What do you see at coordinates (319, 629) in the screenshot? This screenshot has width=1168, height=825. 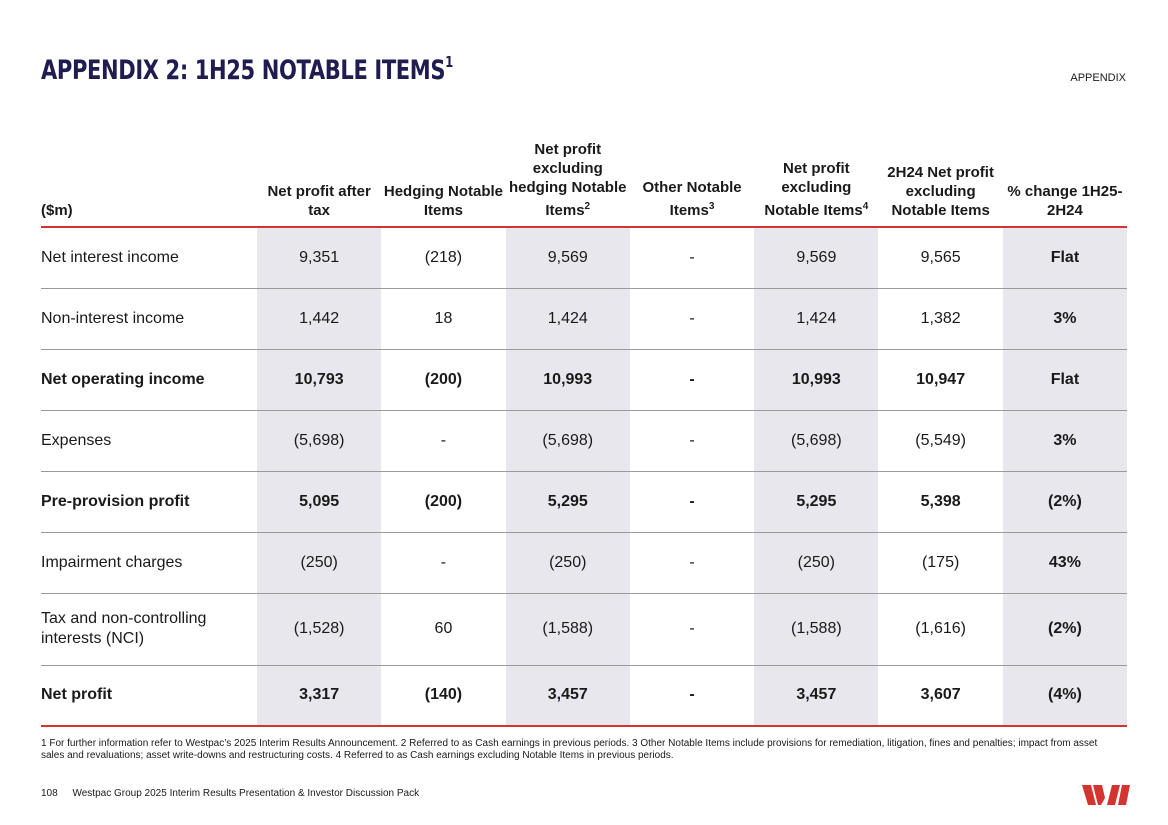 I see `table-cell: (1,528)` at bounding box center [319, 629].